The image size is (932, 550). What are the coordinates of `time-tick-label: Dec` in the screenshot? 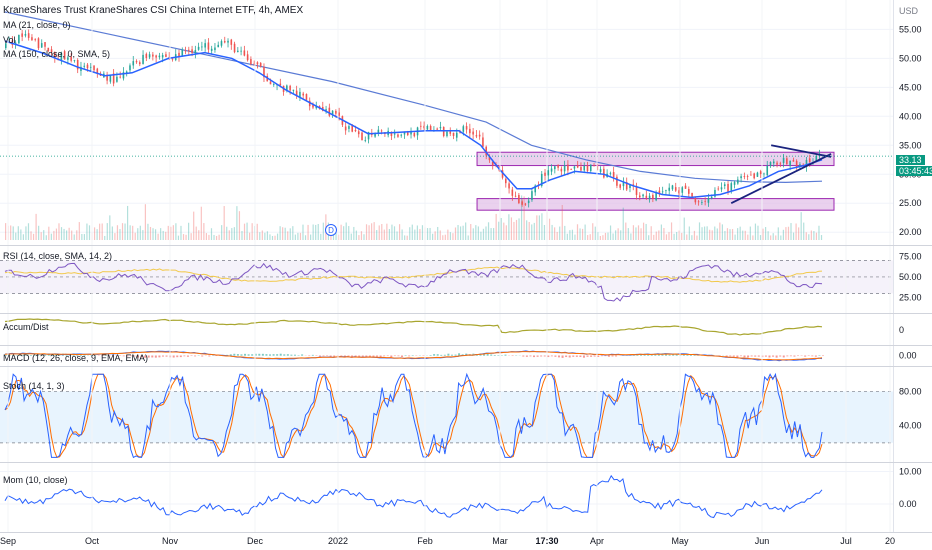 It's located at (255, 541).